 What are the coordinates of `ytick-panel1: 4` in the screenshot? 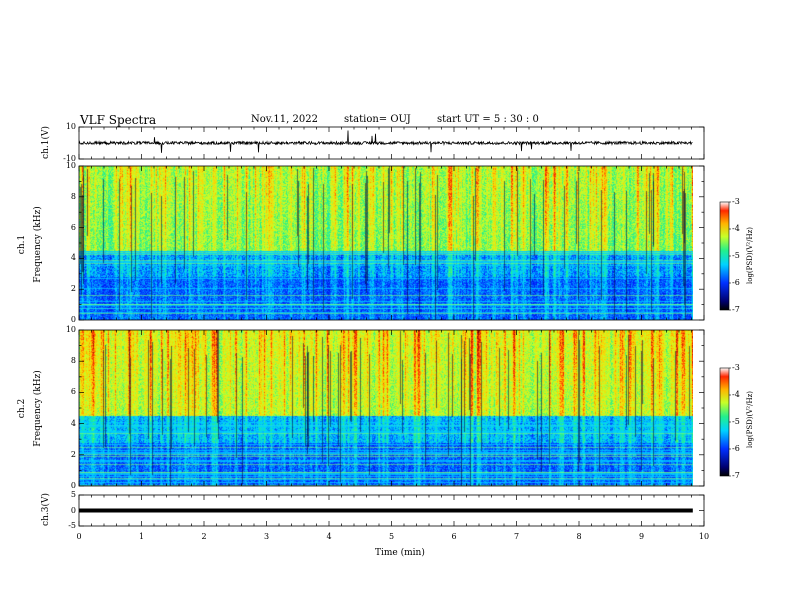 It's located at (73, 258).